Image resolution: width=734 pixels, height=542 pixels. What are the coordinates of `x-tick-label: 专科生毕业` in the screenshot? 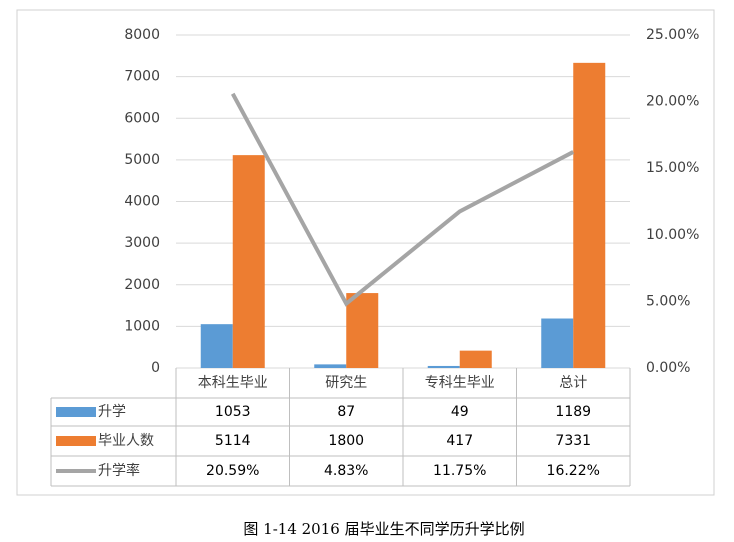 It's located at (460, 383).